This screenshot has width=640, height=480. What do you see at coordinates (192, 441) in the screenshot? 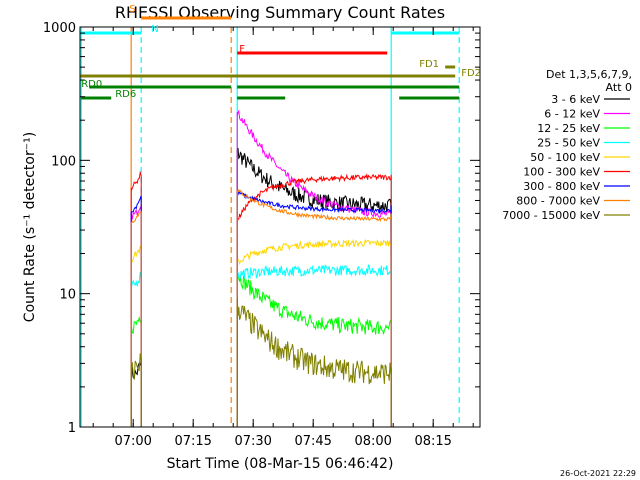
I see `x-tick-label-1: 07:15` at bounding box center [192, 441].